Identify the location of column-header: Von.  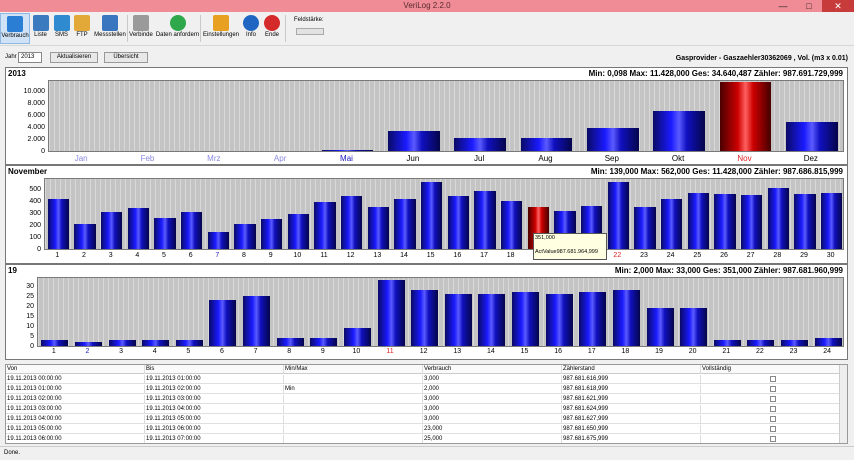
(75, 369).